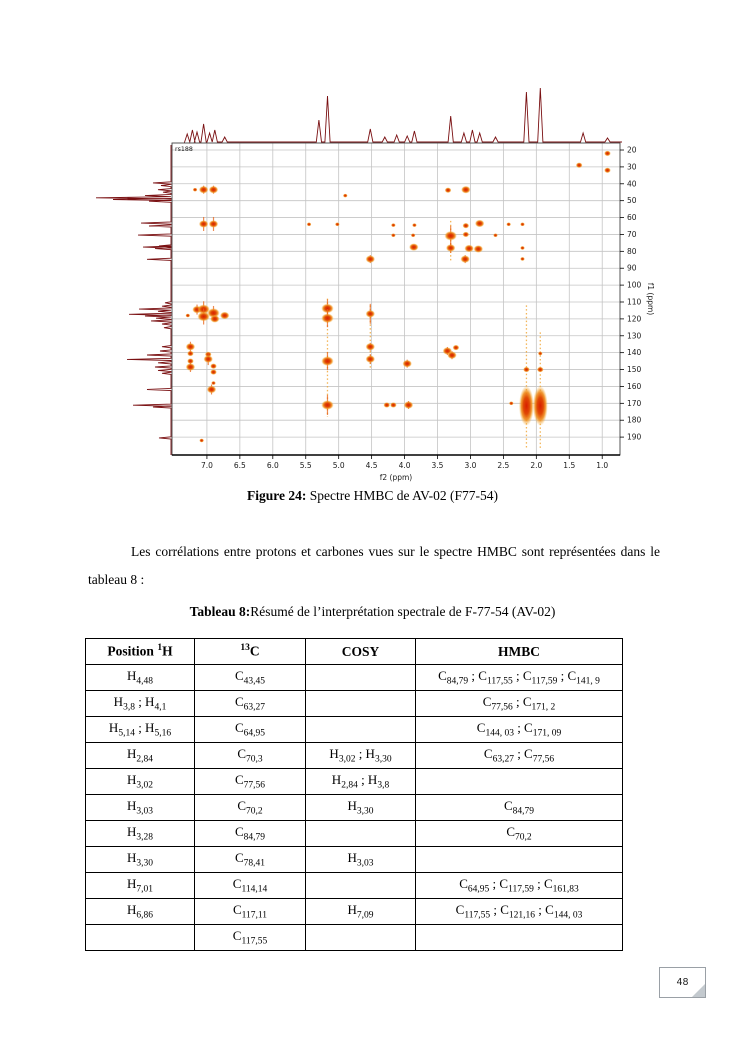 This screenshot has width=745, height=1053. I want to click on table-cell: C77,56, so click(250, 781).